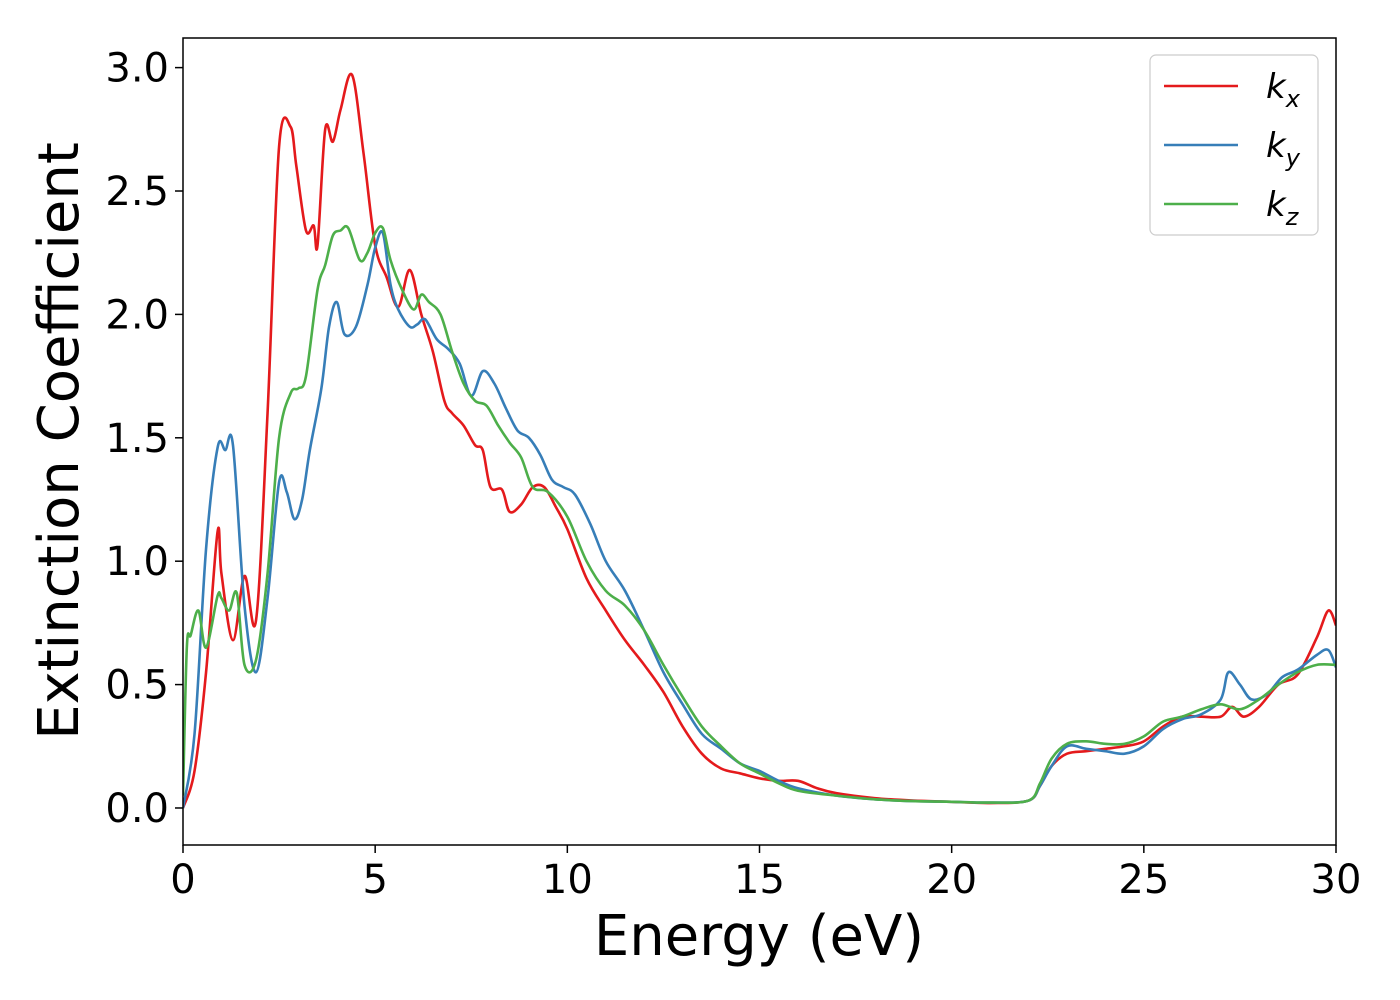 The width and height of the screenshot is (1400, 1000). Describe the element at coordinates (1336, 880) in the screenshot. I see `x-tick-label: 30` at that location.